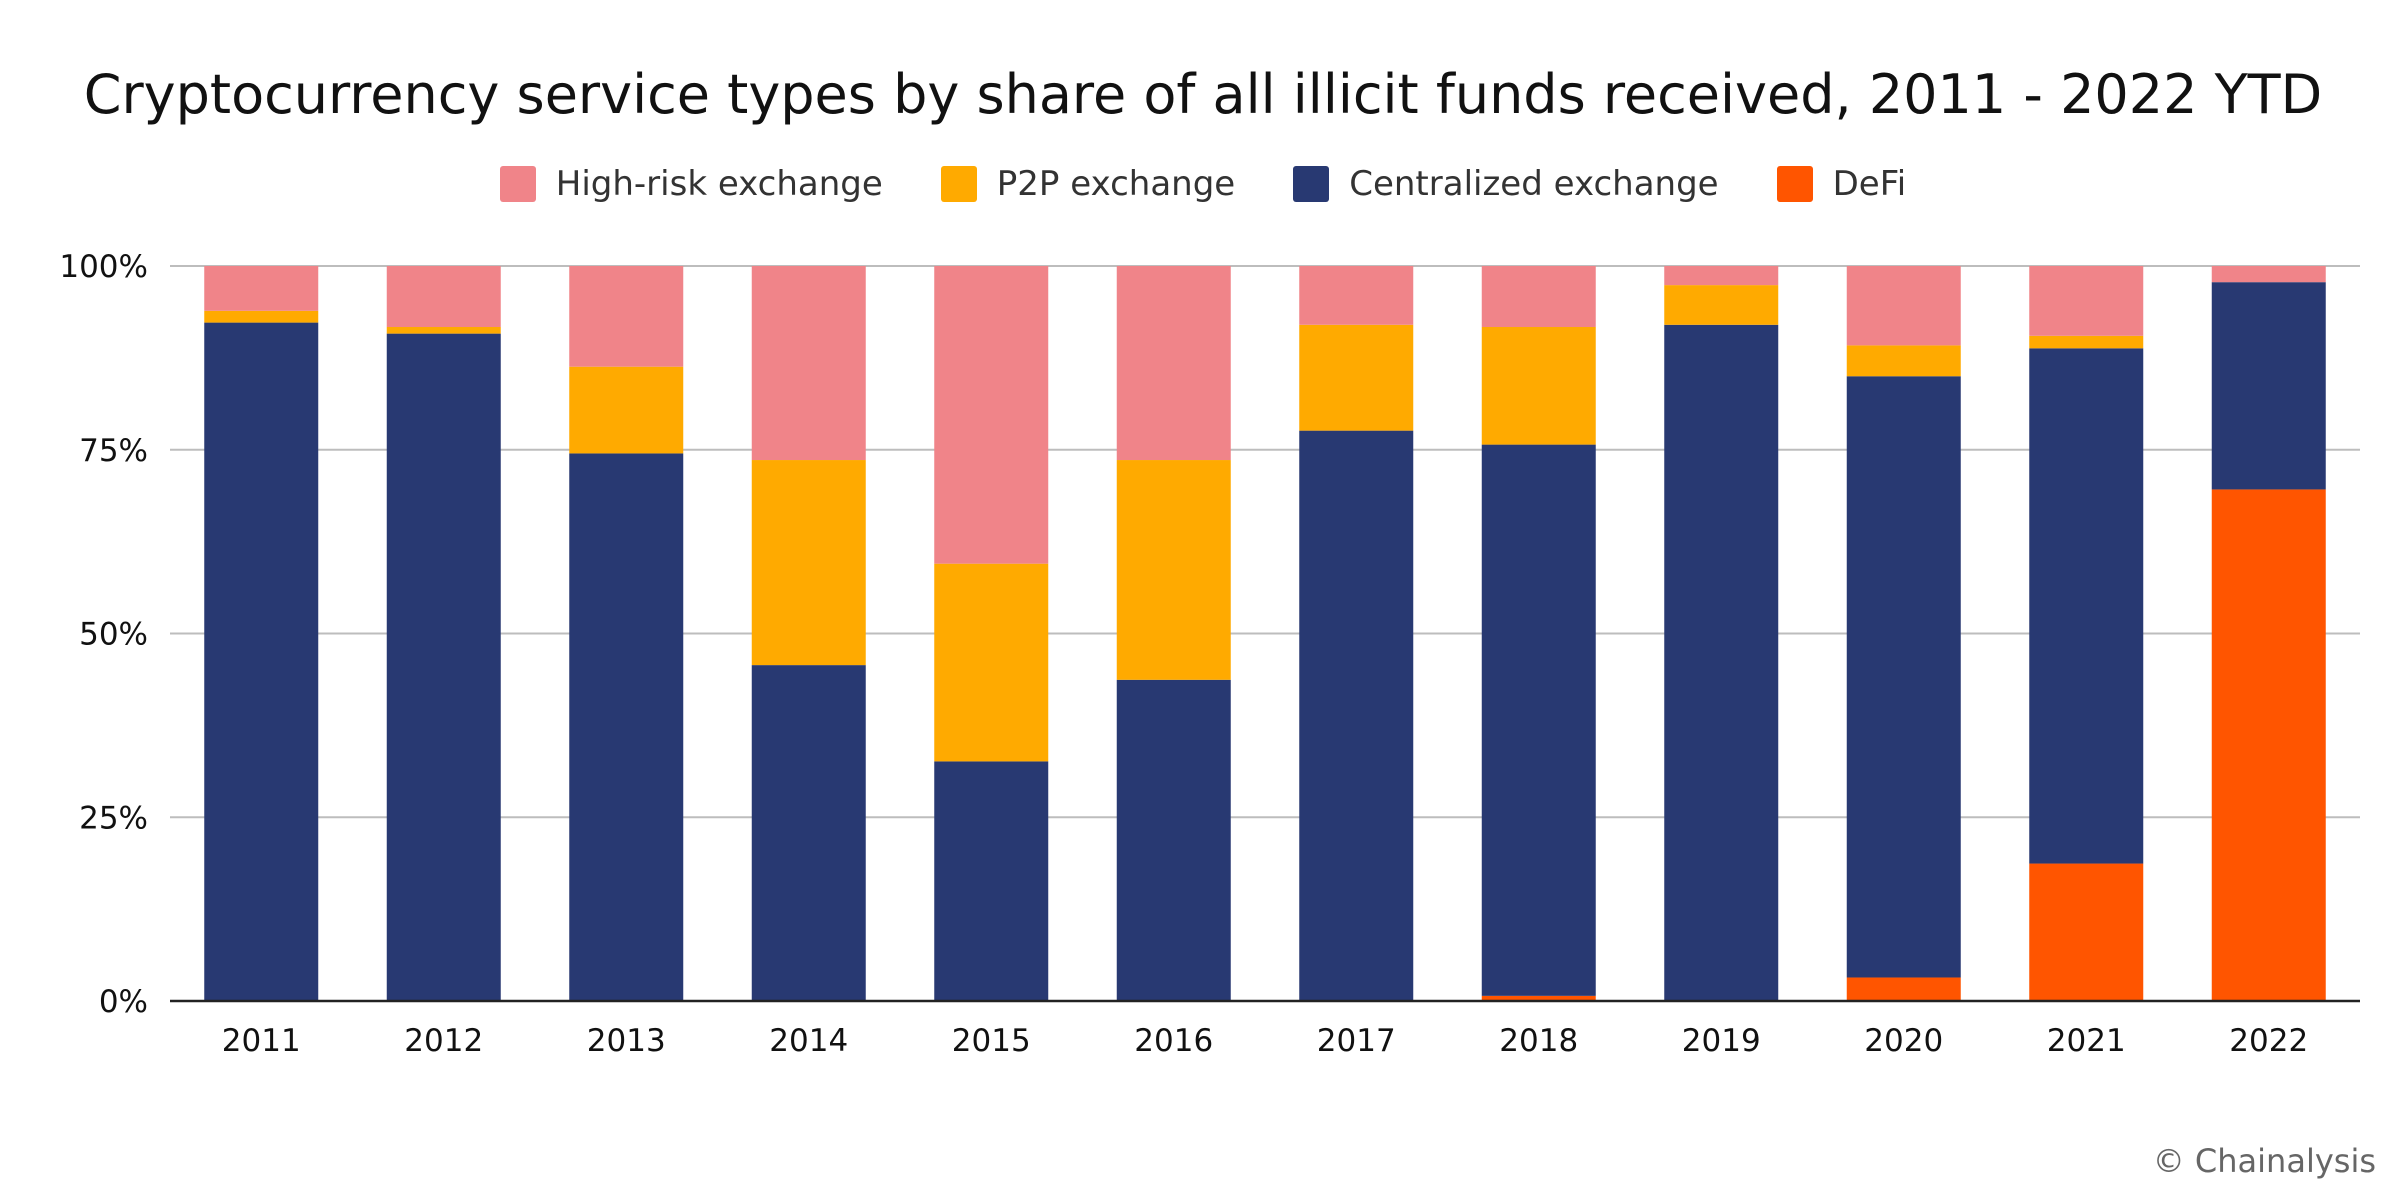 The image size is (2406, 1200). I want to click on source-credit: © Chainalysis, so click(2264, 1161).